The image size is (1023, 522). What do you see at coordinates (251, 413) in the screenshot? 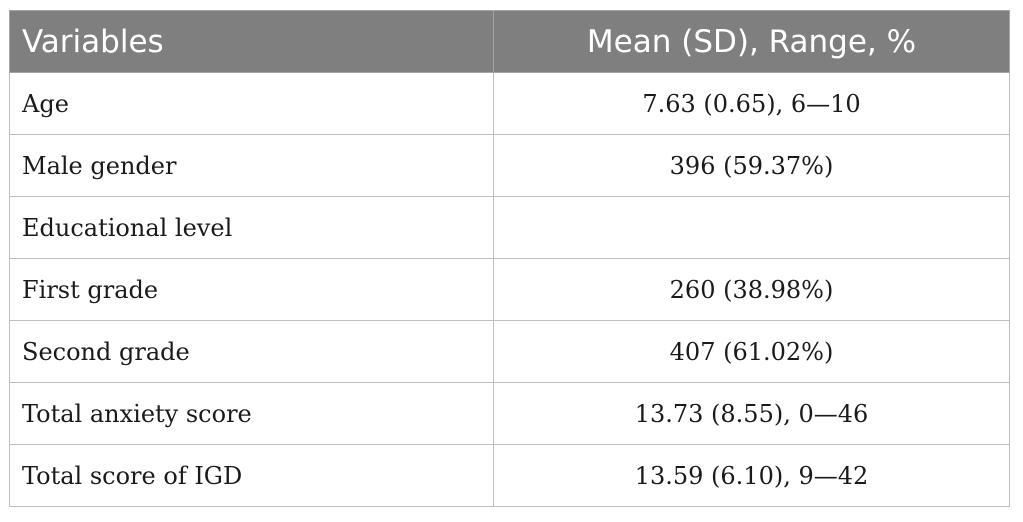
I see `row-variable-cell: Total anxiety score` at bounding box center [251, 413].